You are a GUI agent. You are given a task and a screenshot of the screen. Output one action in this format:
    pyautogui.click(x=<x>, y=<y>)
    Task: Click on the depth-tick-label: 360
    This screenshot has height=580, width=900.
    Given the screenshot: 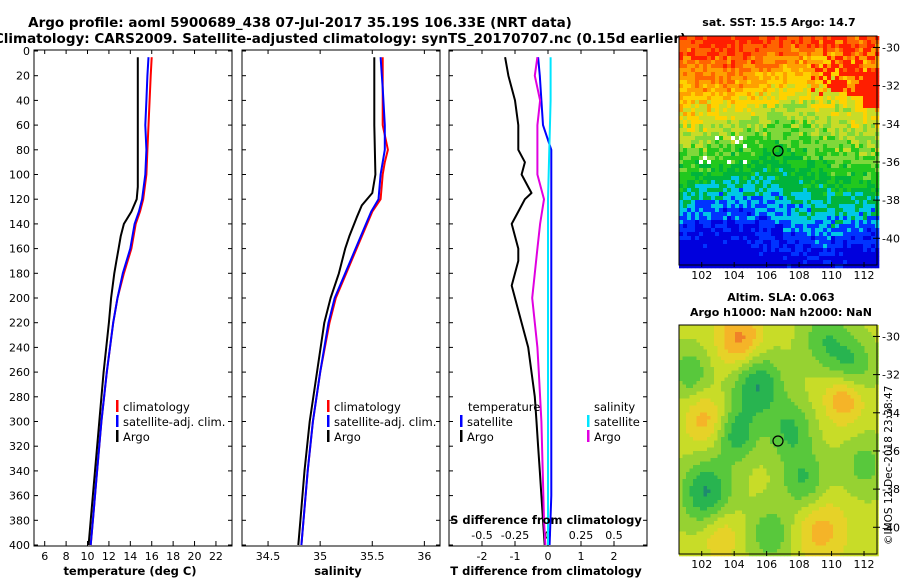 What is the action you would take?
    pyautogui.click(x=19, y=496)
    